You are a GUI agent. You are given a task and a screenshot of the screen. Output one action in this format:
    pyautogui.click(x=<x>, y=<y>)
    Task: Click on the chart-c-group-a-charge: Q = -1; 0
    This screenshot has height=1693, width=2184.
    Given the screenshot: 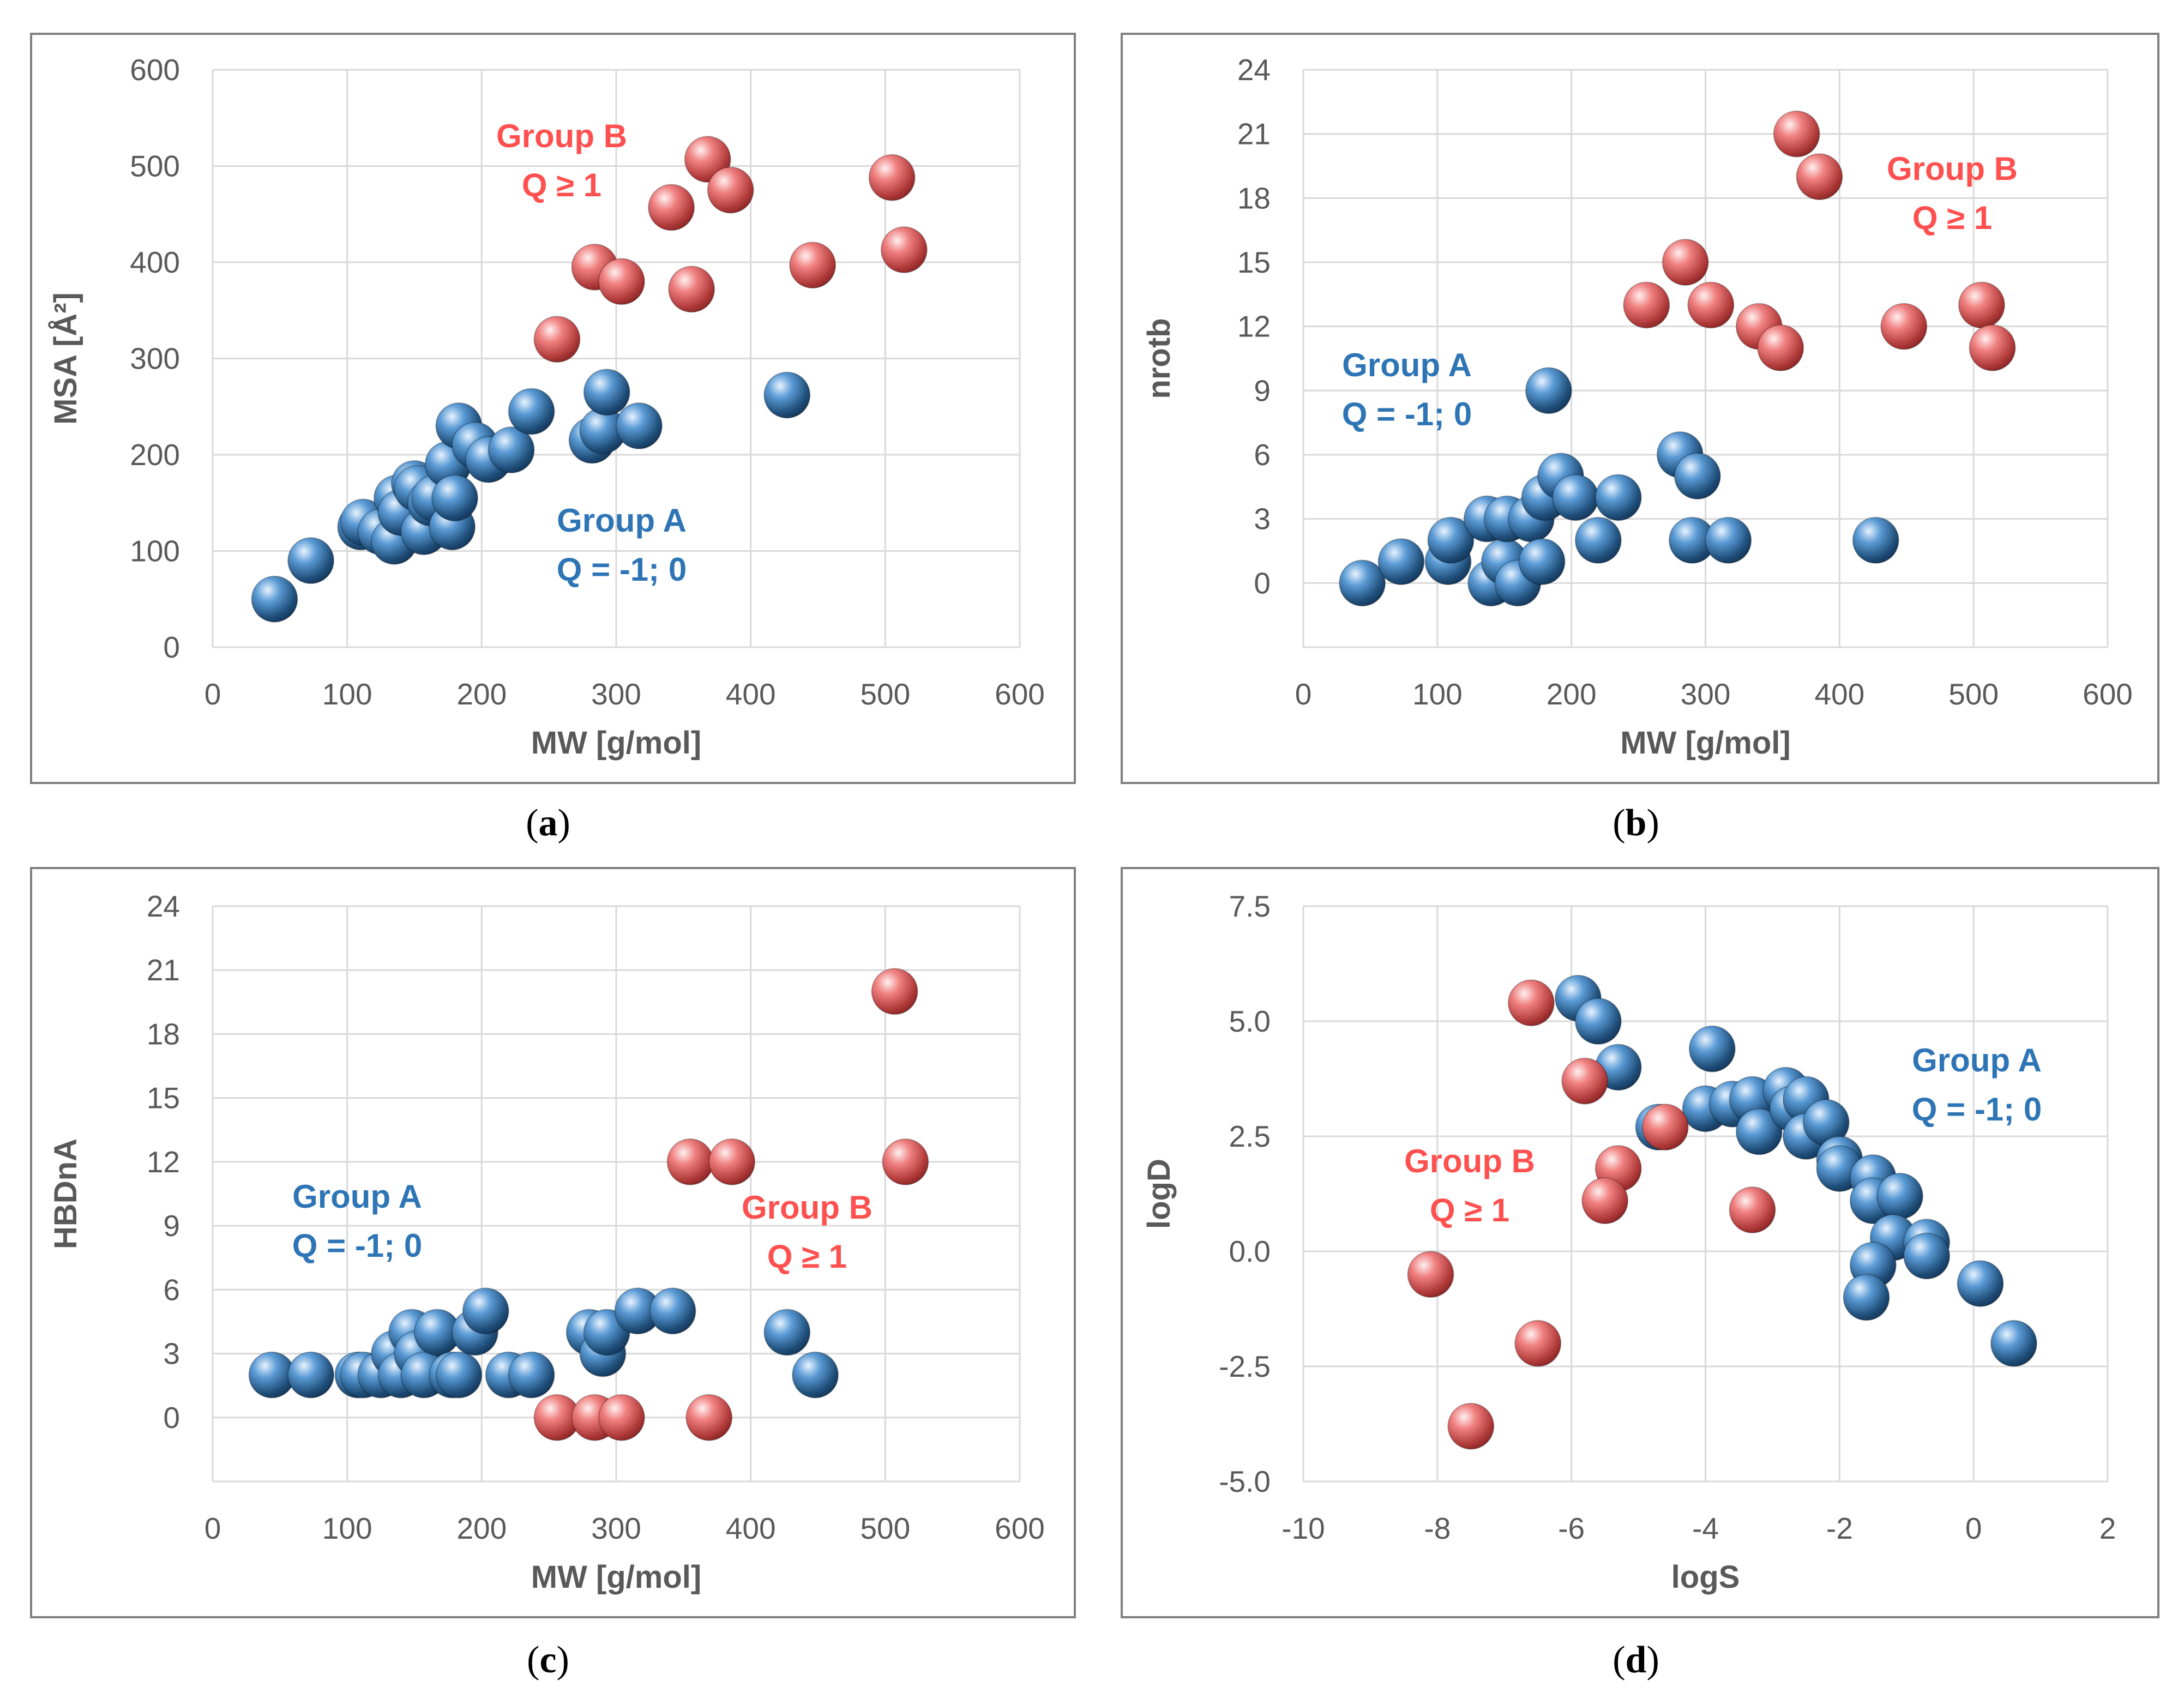 What is the action you would take?
    pyautogui.click(x=357, y=1245)
    